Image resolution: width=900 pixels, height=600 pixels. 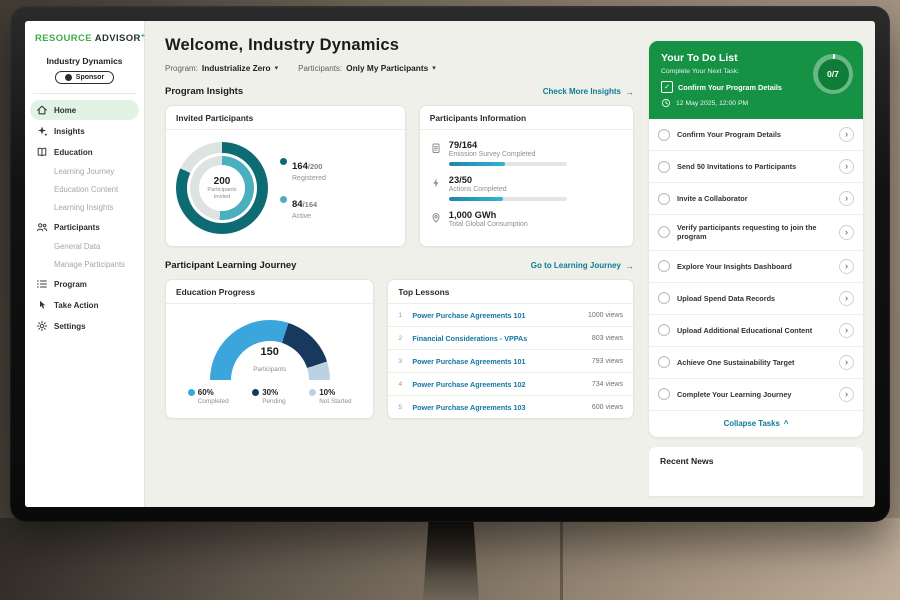 I want to click on card-title: Education Progress, so click(x=270, y=292).